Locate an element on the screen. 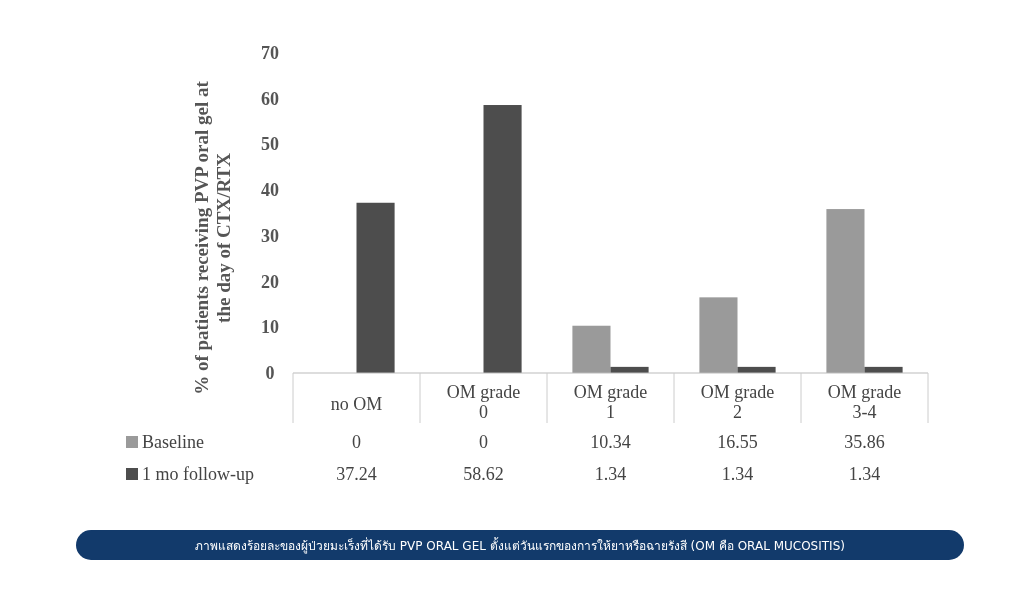 This screenshot has height=600, width=1024. x-tick-label: OM grade 0 is located at coordinates (483, 402).